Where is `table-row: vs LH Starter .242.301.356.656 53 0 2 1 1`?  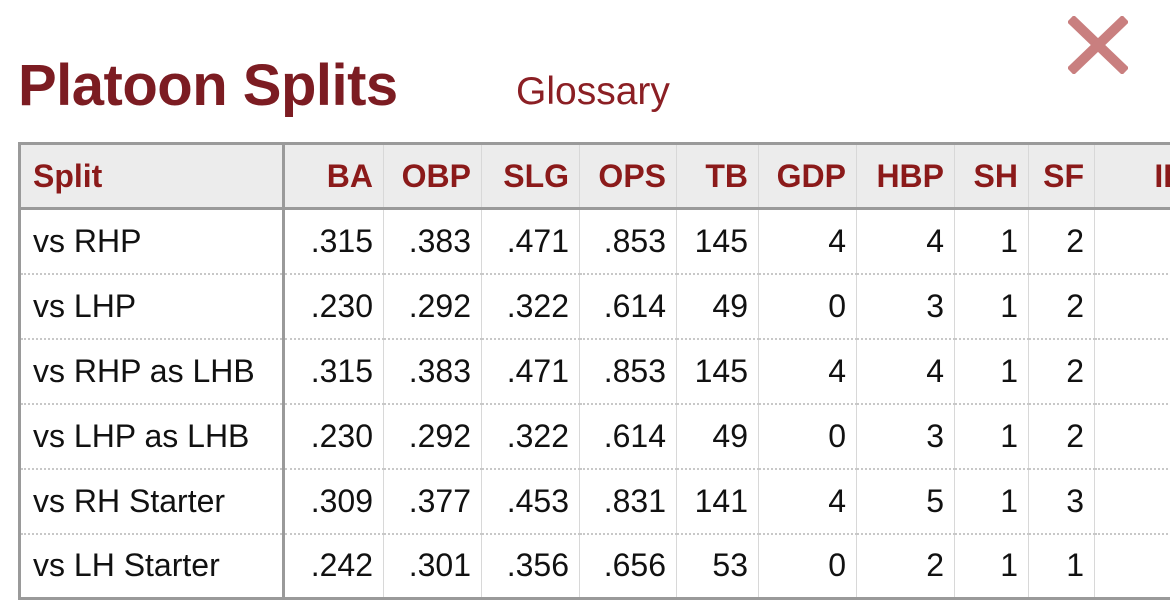
table-row: vs LH Starter .242.301.356.656 53 0 2 1 1 is located at coordinates (594, 566).